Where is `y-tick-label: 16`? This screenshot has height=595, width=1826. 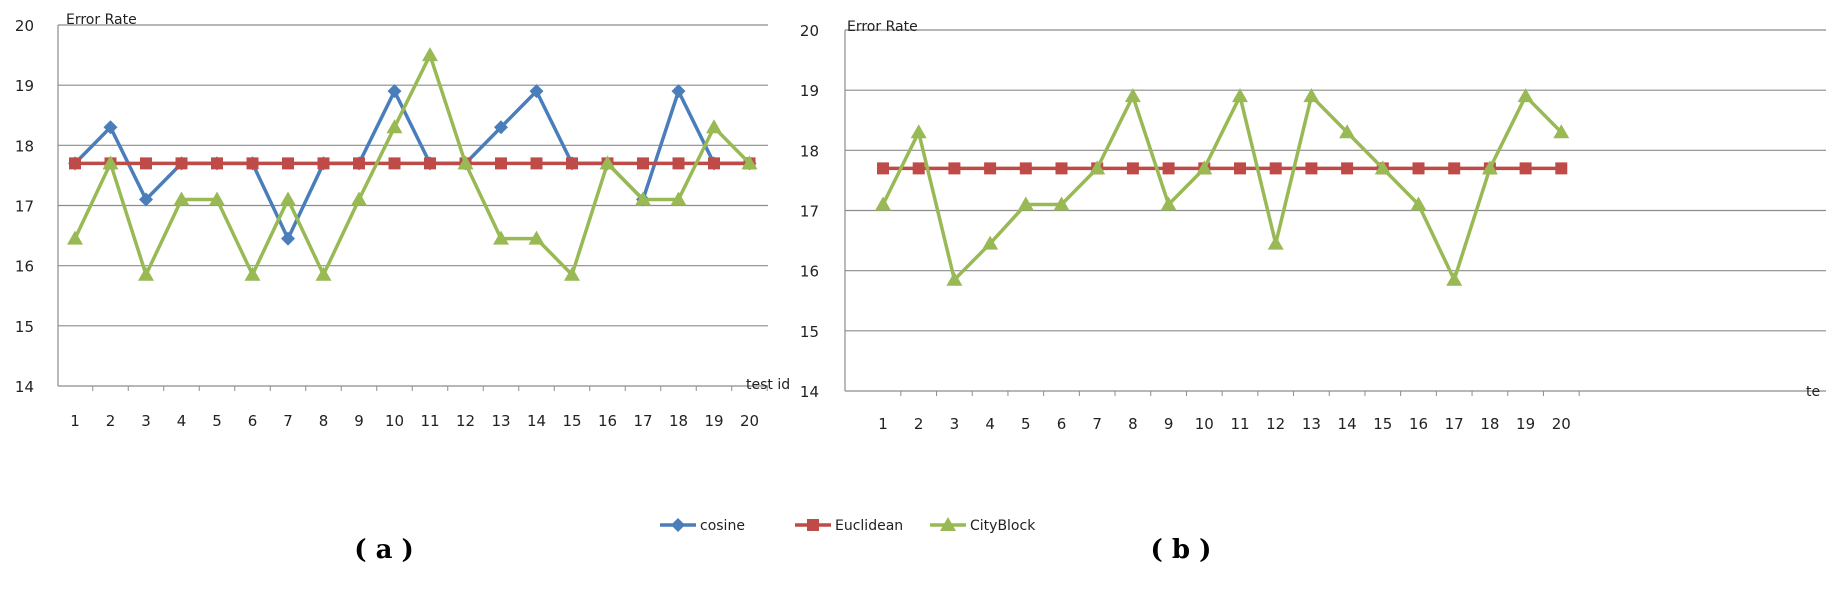
y-tick-label: 16 is located at coordinates (24, 267).